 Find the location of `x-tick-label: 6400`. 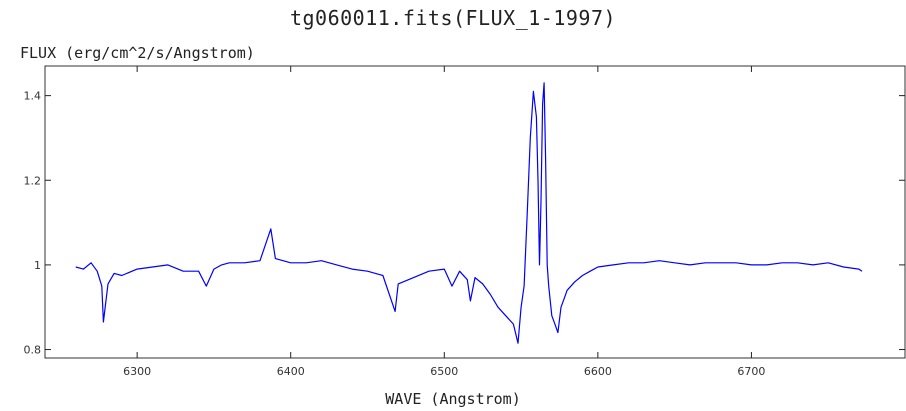

x-tick-label: 6400 is located at coordinates (291, 371).